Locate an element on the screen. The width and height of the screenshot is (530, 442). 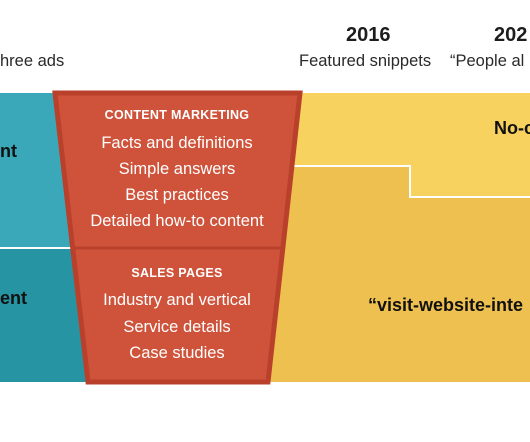
funnel-item: Service details is located at coordinates (177, 327).